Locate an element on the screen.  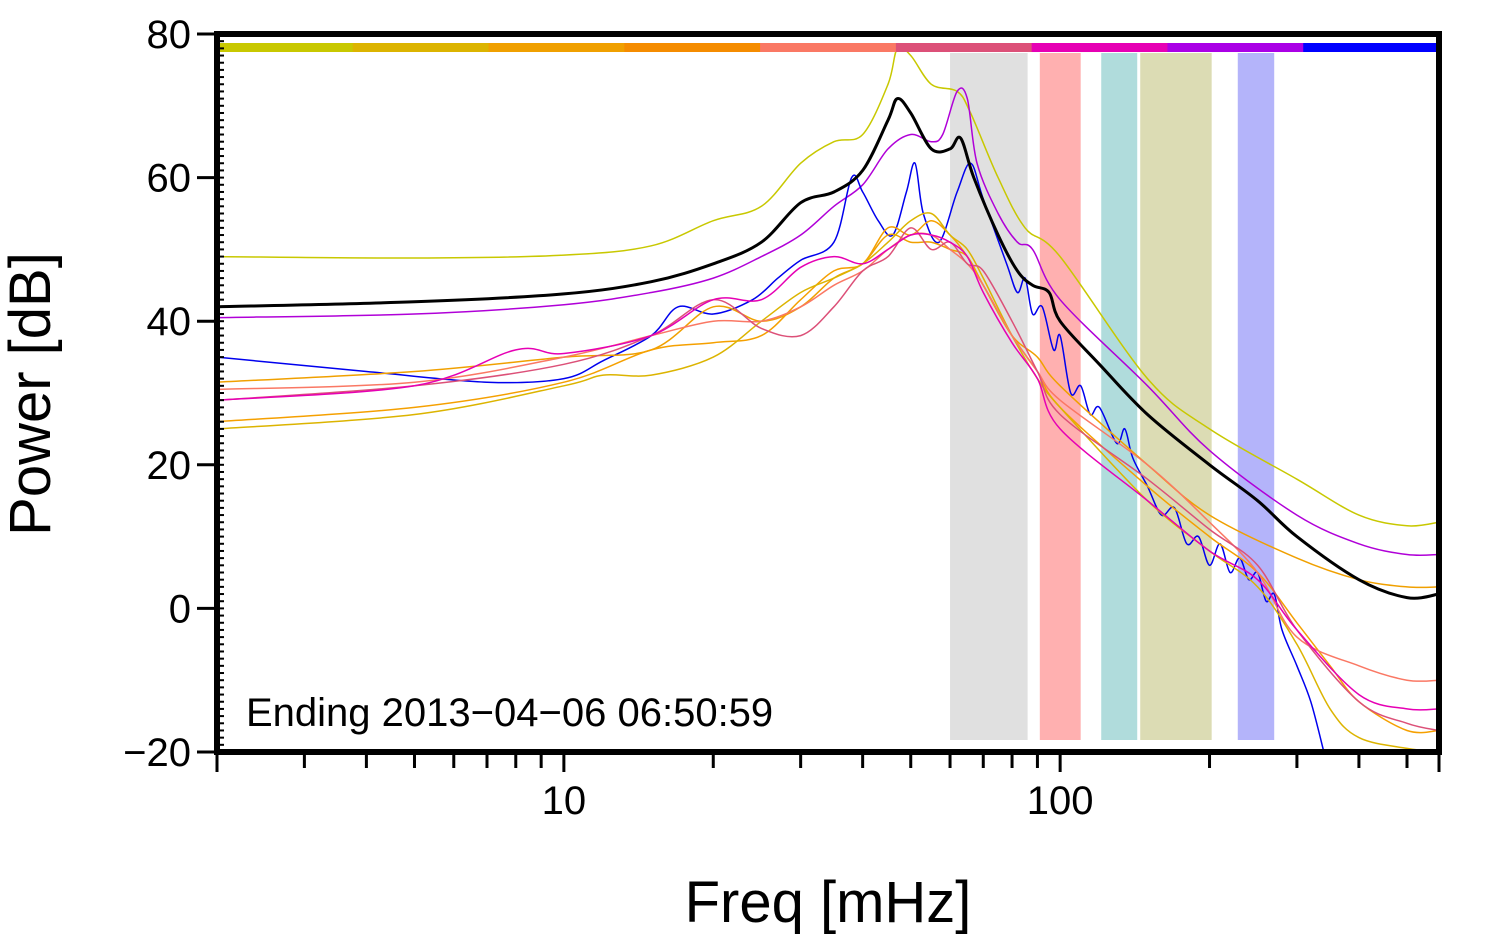
x-tick-label: 100 is located at coordinates (1060, 801).